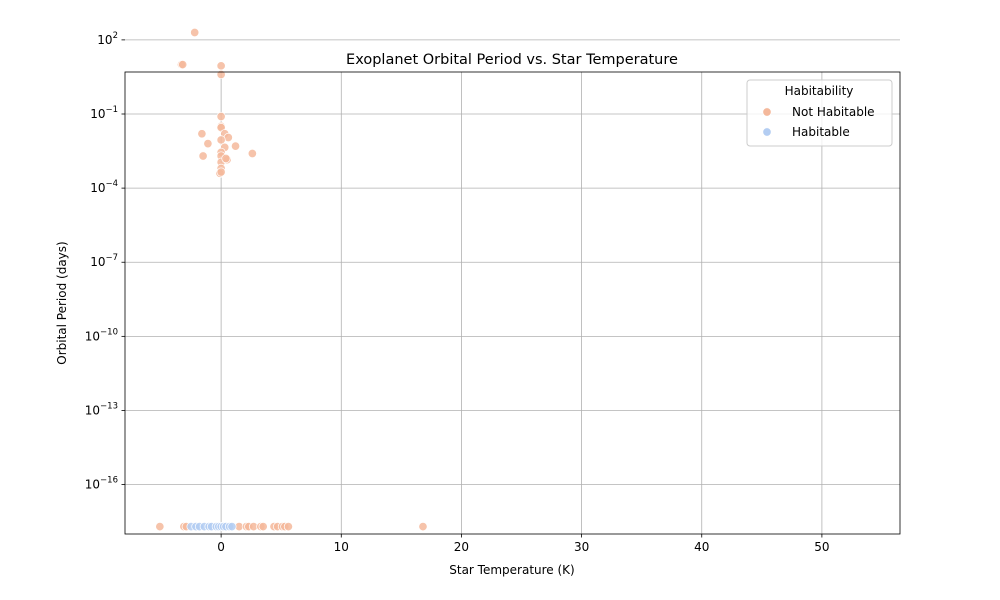 The height and width of the screenshot is (600, 1000). I want to click on legend-label-habitable: Habitable, so click(821, 132).